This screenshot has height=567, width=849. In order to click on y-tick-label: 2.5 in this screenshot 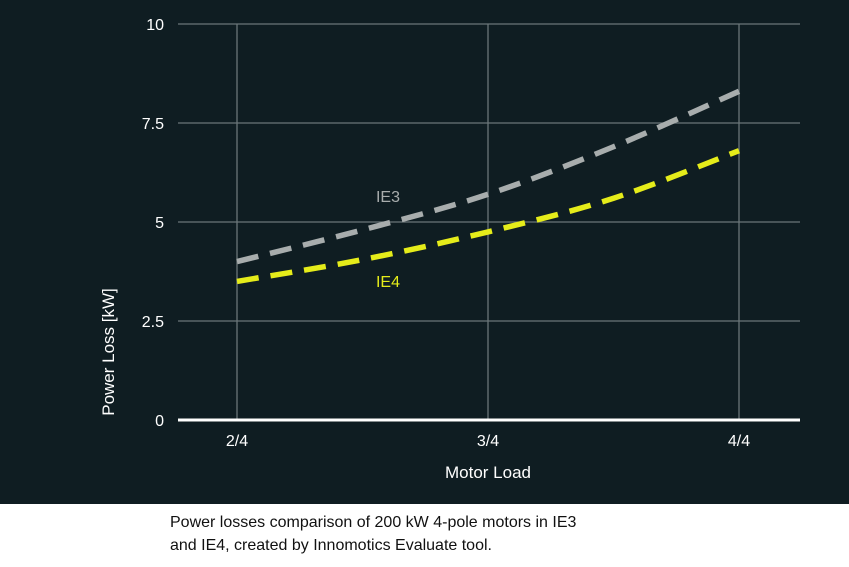, I will do `click(153, 322)`.